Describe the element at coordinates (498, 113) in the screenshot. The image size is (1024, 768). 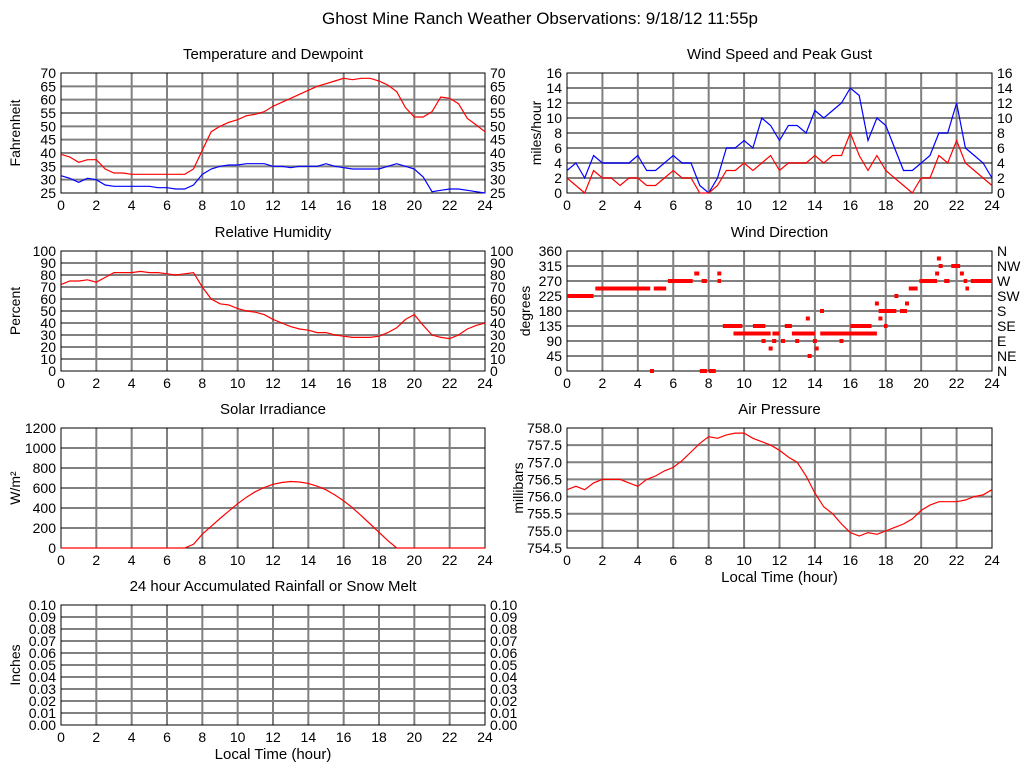
I see `right-y-tick-label: 55` at that location.